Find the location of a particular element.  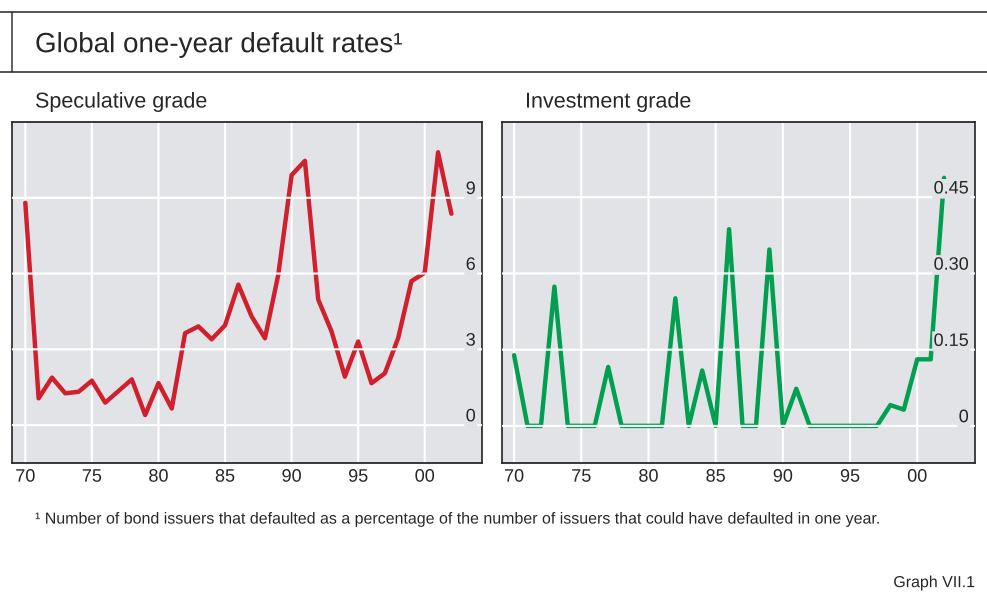

y-tick-label: 0.15 is located at coordinates (951, 339).